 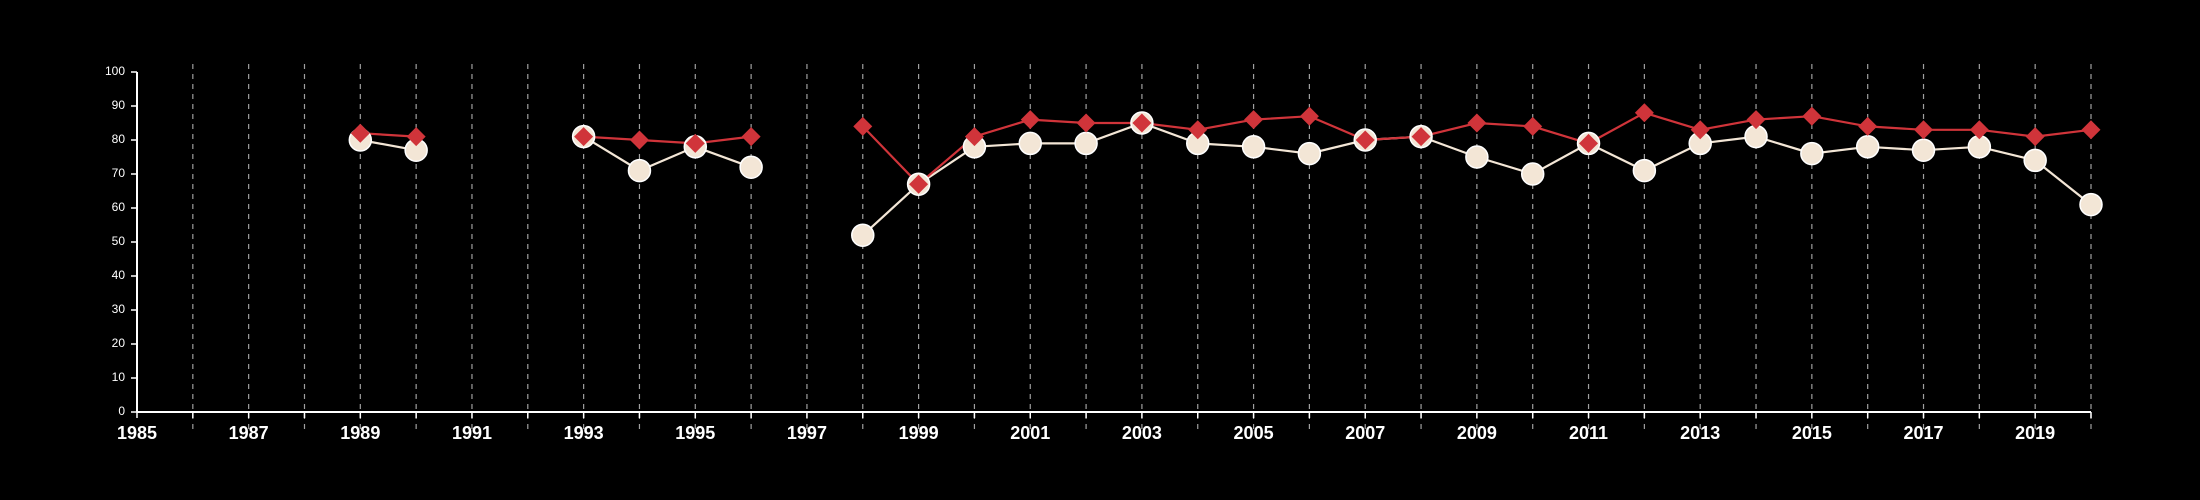 I want to click on diamond-point-2013, so click(x=1700, y=130).